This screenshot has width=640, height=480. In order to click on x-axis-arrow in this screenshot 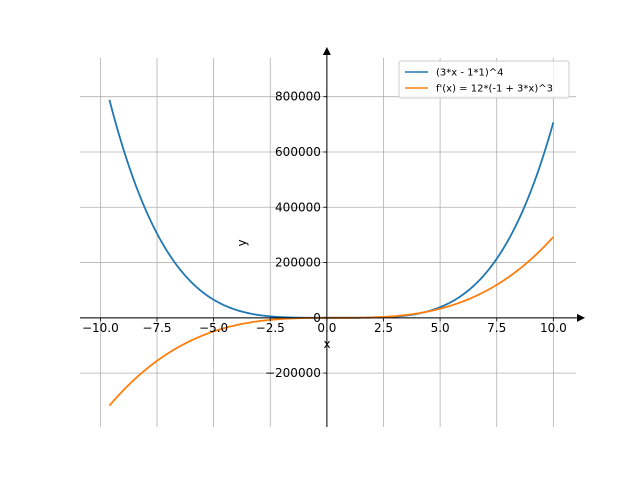, I will do `click(581, 317)`.